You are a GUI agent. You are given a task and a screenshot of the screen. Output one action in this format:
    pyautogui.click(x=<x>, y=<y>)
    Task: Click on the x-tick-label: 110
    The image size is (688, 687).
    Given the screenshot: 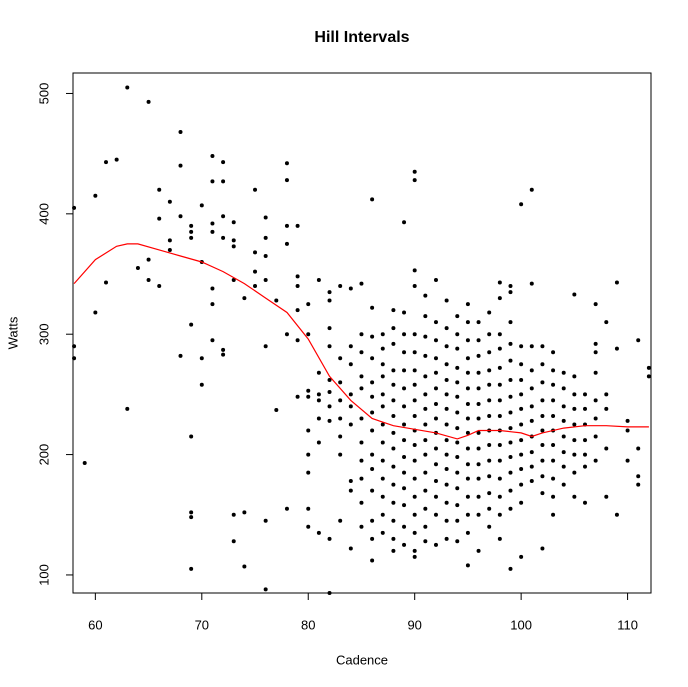 What is the action you would take?
    pyautogui.click(x=627, y=624)
    